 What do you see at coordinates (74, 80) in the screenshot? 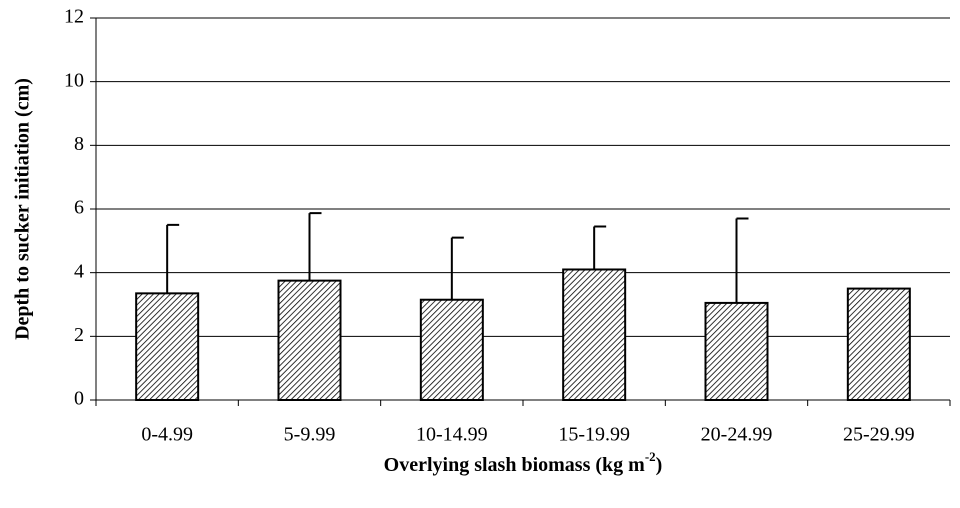
I see `y-tick-label: 10` at bounding box center [74, 80].